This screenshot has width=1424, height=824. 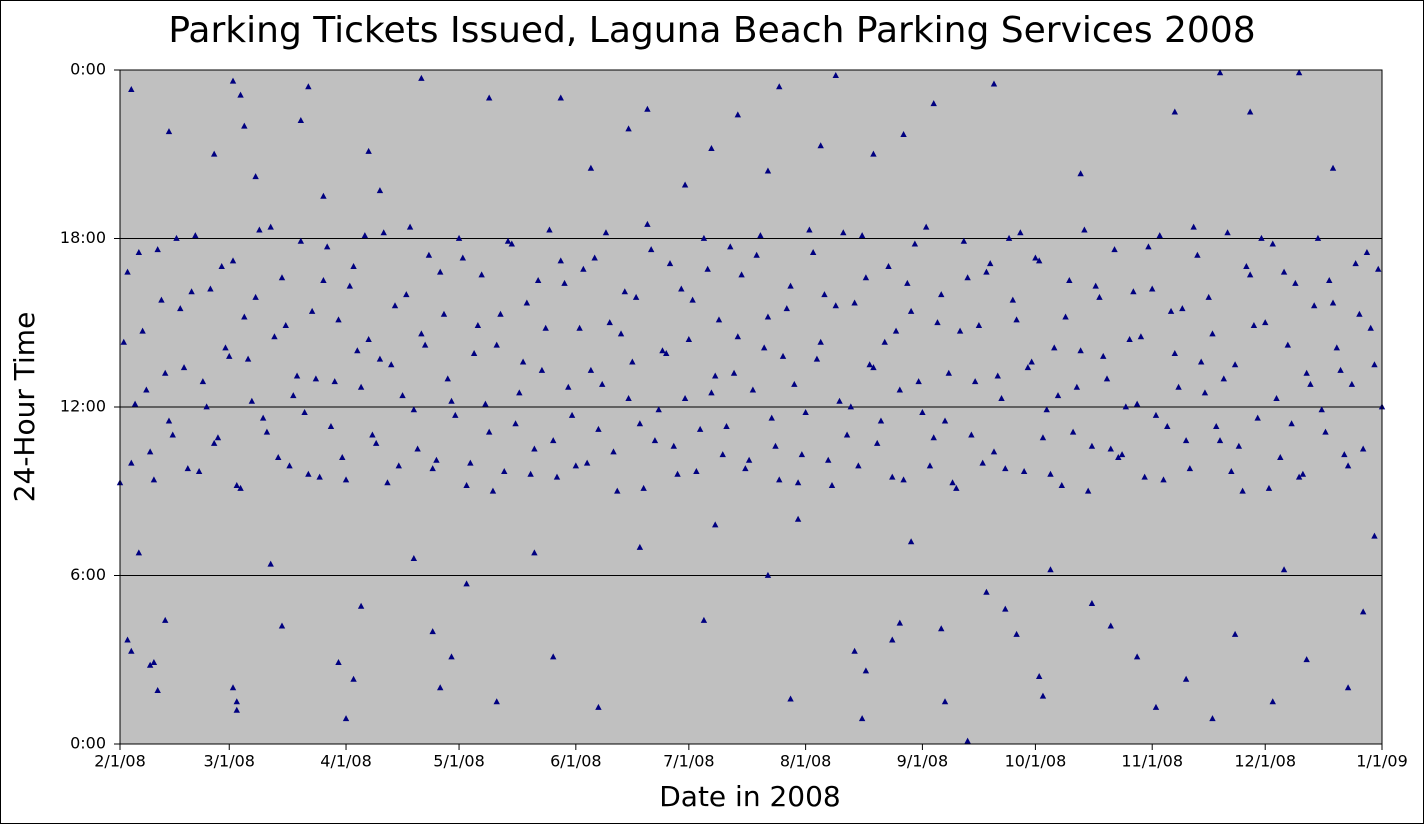 I want to click on x-axis-label: Date in 2008, so click(x=750, y=796).